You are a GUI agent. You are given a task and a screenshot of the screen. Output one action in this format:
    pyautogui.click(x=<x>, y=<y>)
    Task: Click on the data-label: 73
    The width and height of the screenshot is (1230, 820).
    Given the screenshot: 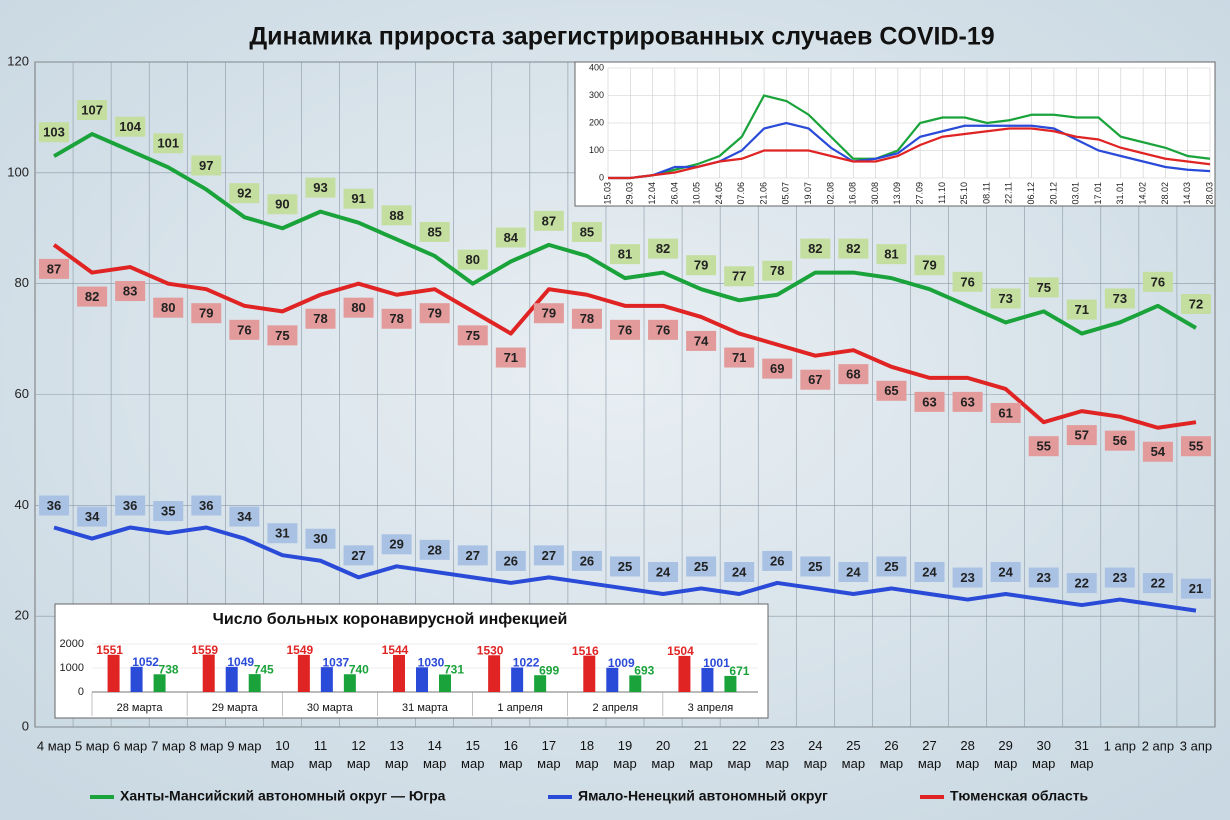 What is the action you would take?
    pyautogui.click(x=1120, y=298)
    